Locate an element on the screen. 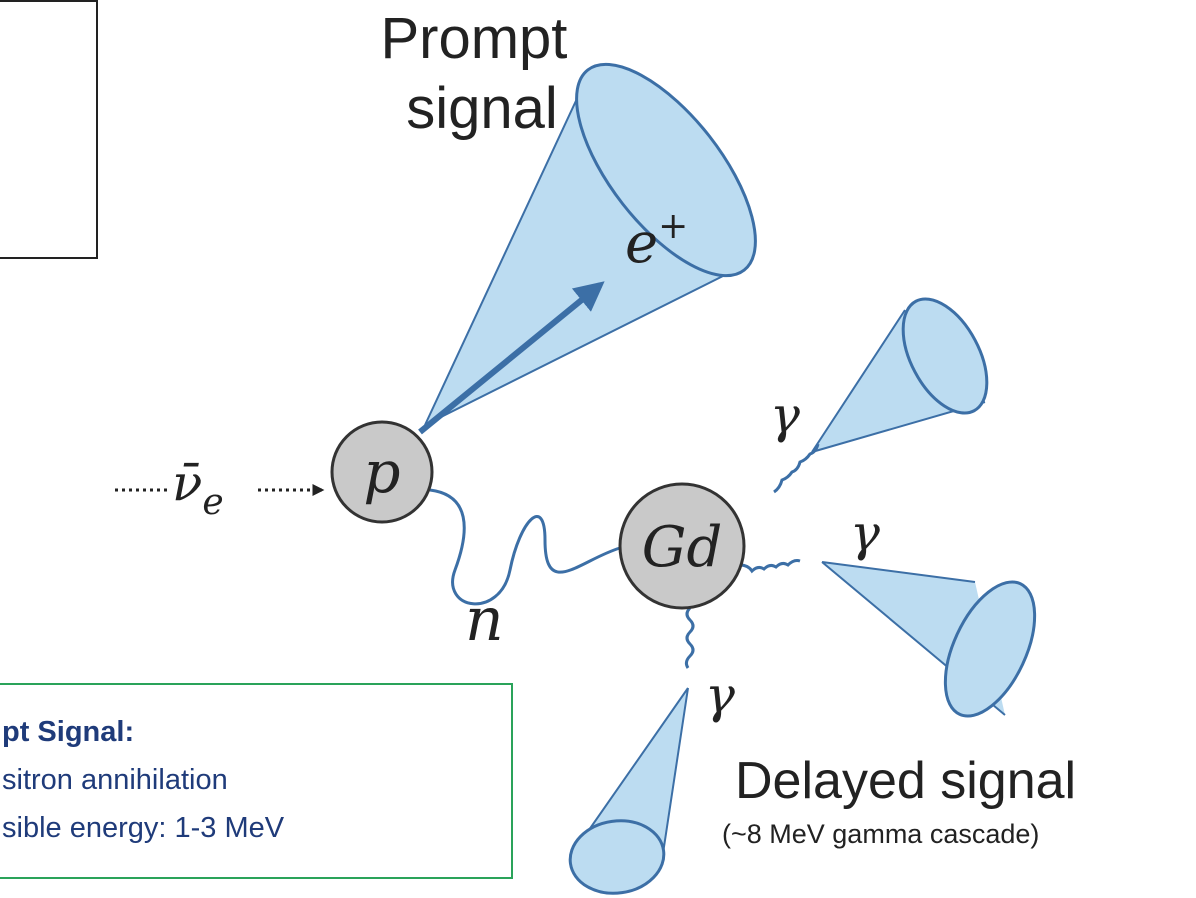  info-heading: pt Signal: is located at coordinates (68, 732).